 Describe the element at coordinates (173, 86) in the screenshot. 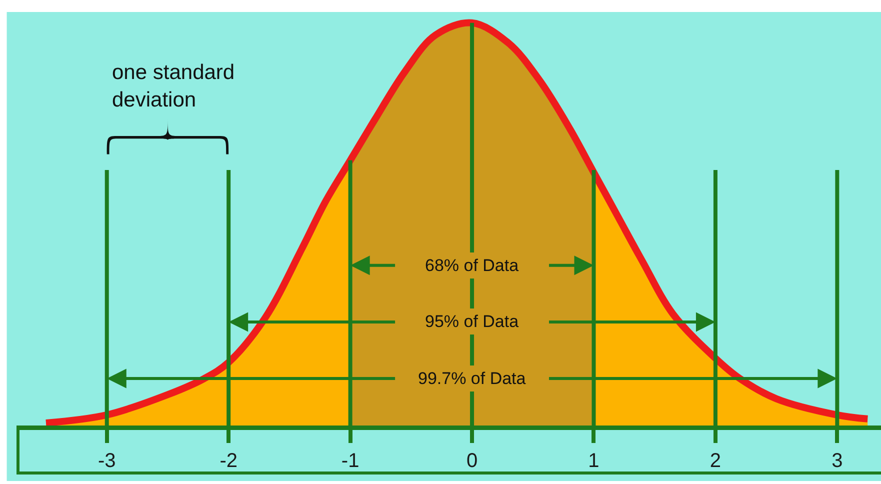

I see `annotation: one standard deviation` at that location.